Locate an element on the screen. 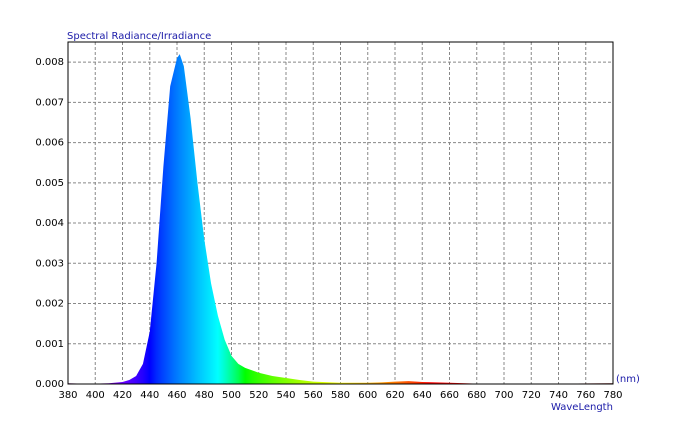  y-tick-label: 0.005 is located at coordinates (49, 183).